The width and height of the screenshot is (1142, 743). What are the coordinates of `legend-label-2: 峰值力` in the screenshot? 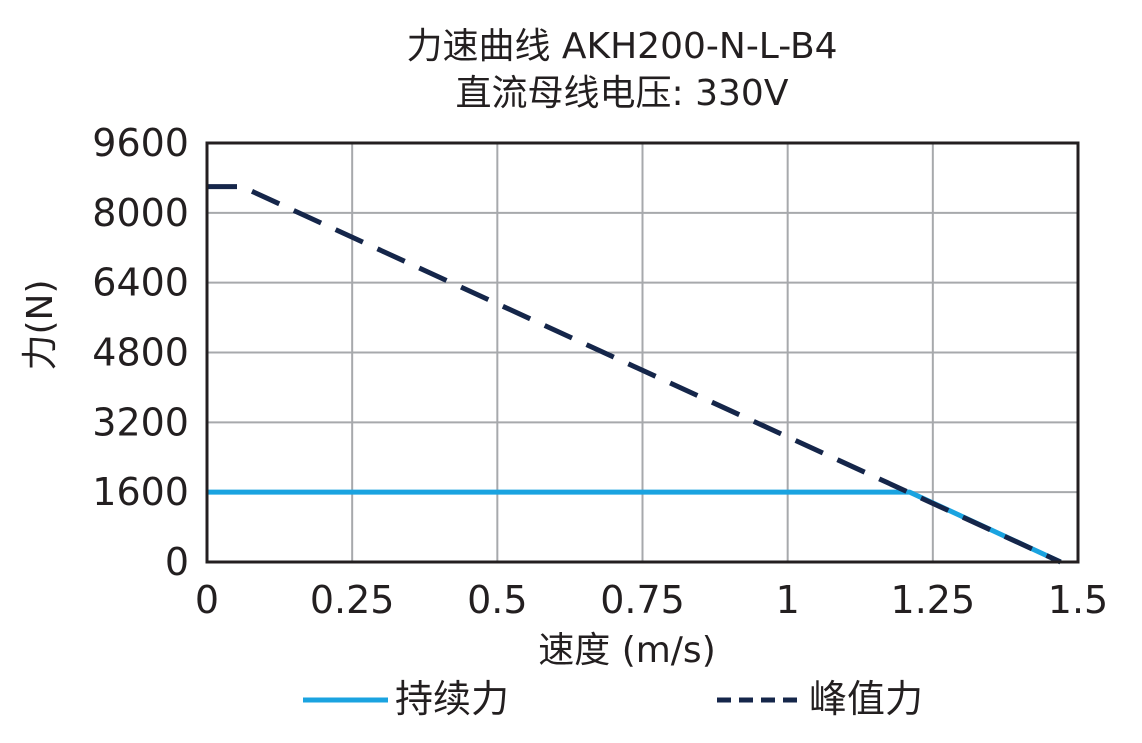 It's located at (866, 699).